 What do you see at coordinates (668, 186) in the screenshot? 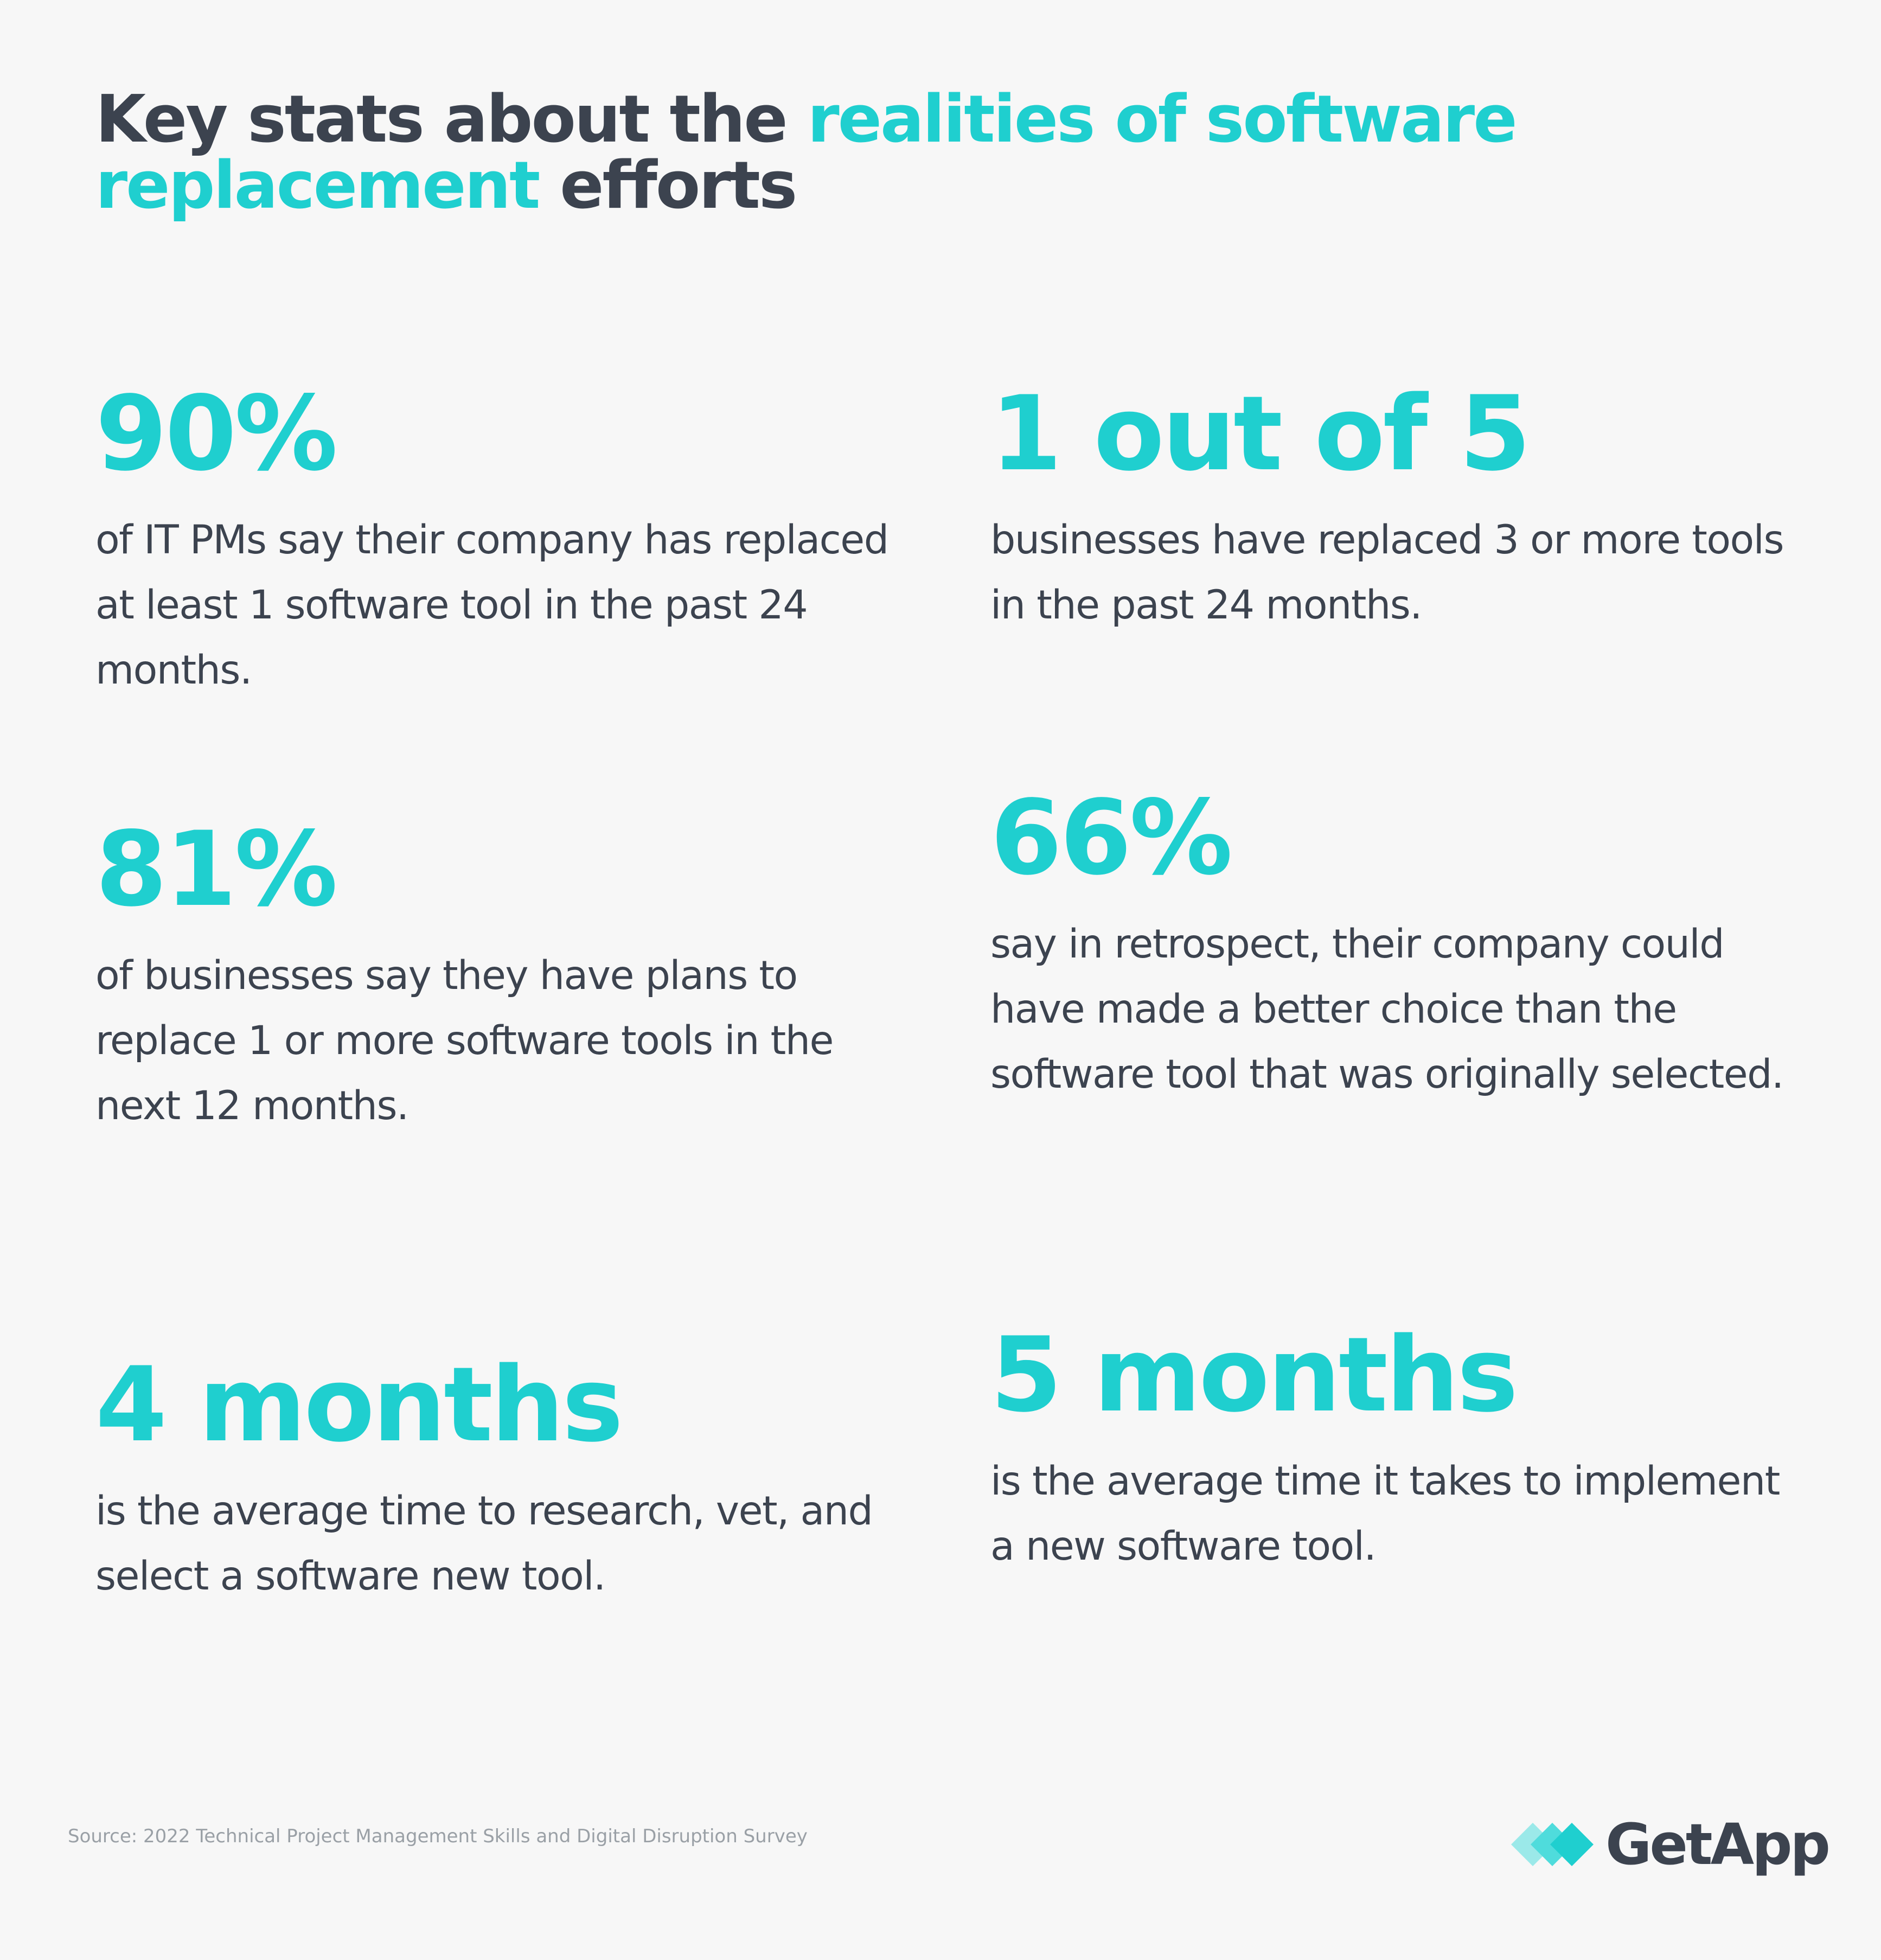
I see `title-part2: efforts` at bounding box center [668, 186].